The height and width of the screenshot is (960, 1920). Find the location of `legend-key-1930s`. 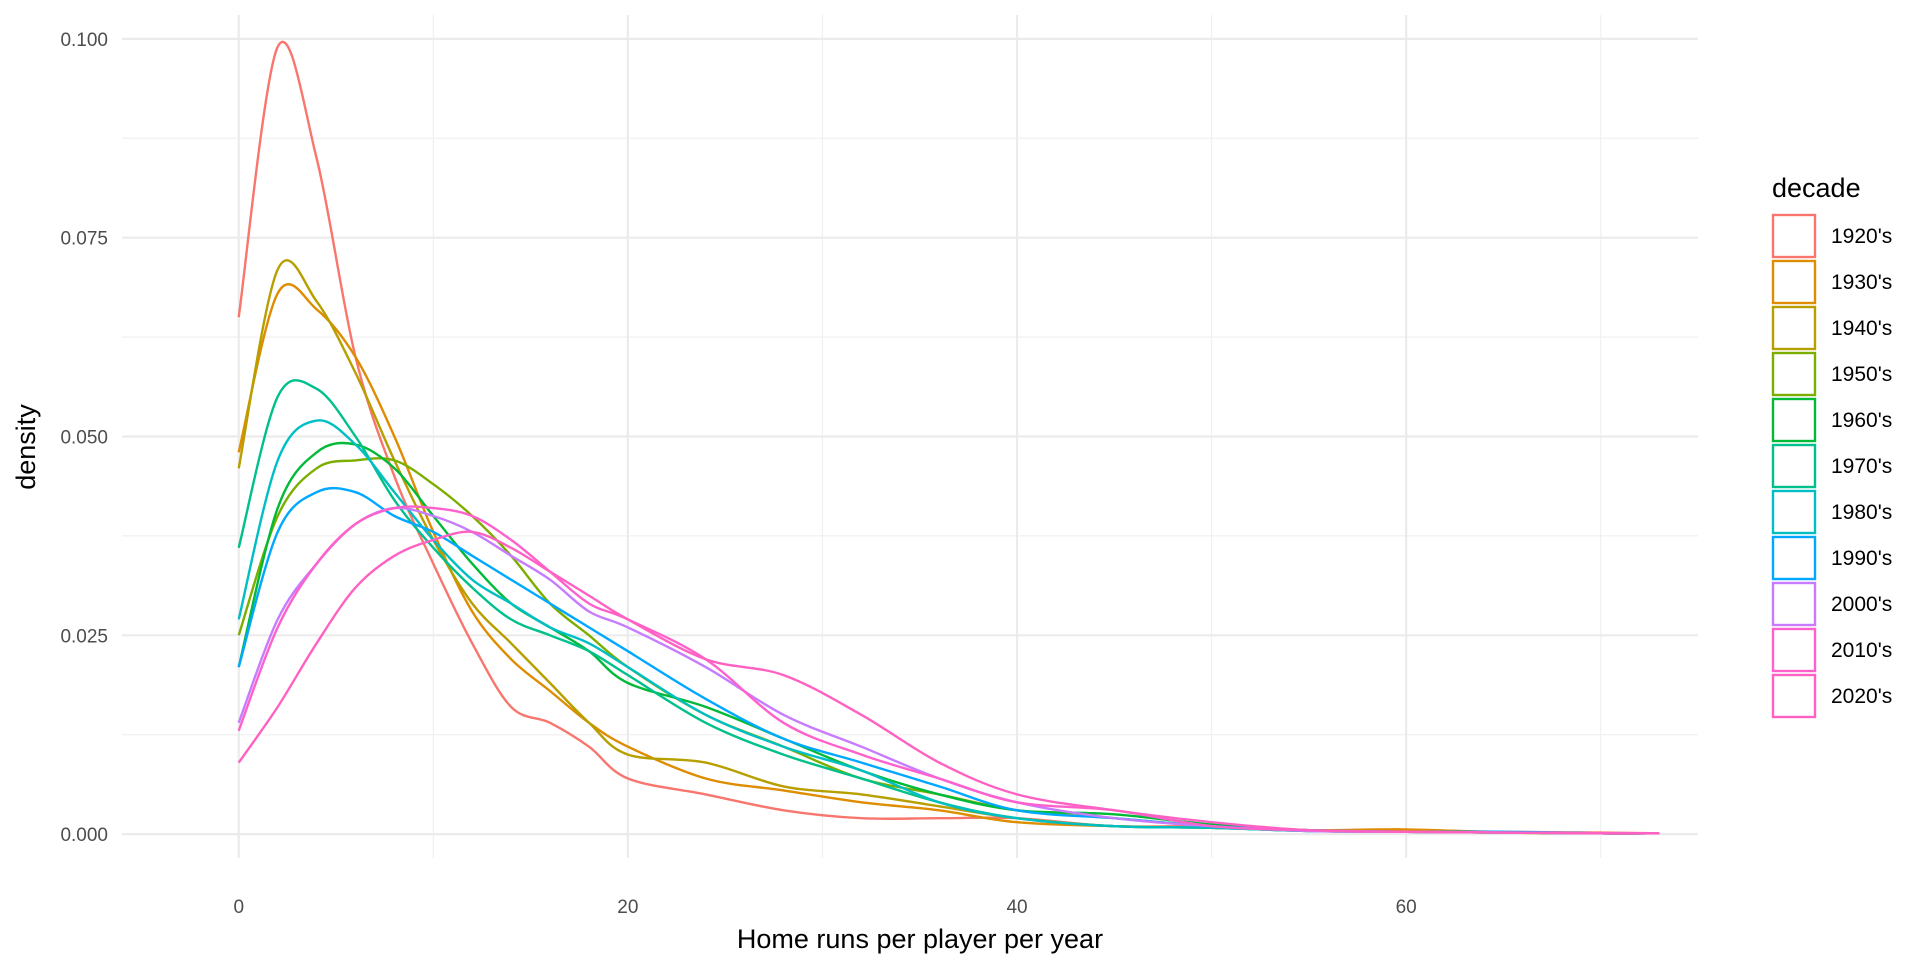

legend-key-1930s is located at coordinates (1794, 282).